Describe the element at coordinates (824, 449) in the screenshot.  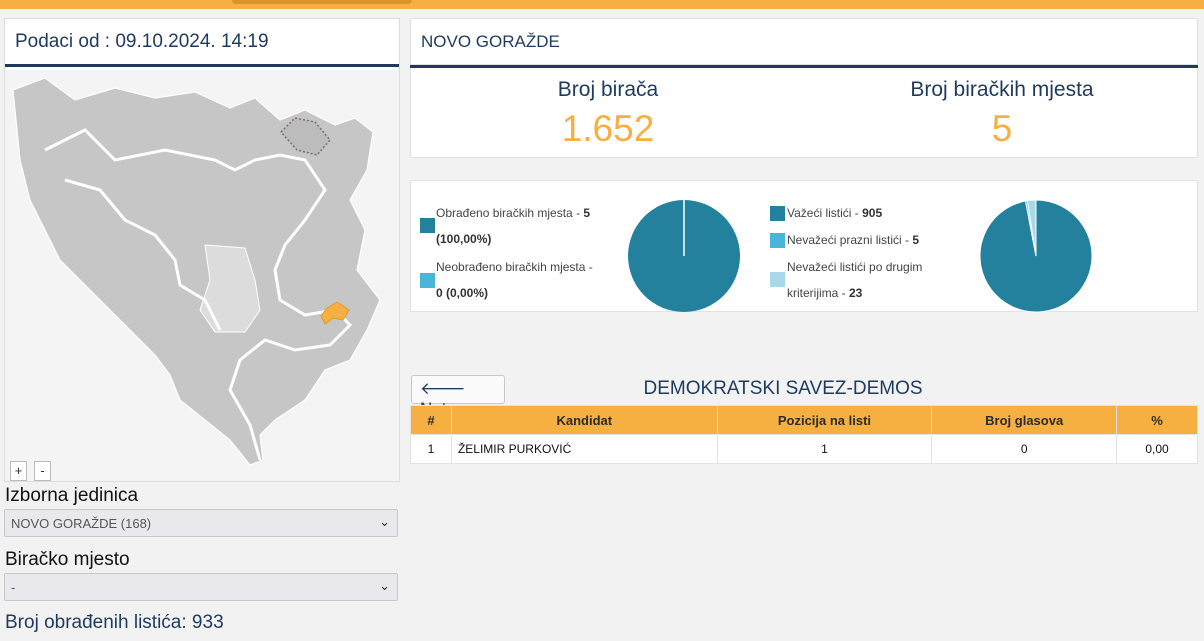
I see `cell-position: 1` at that location.